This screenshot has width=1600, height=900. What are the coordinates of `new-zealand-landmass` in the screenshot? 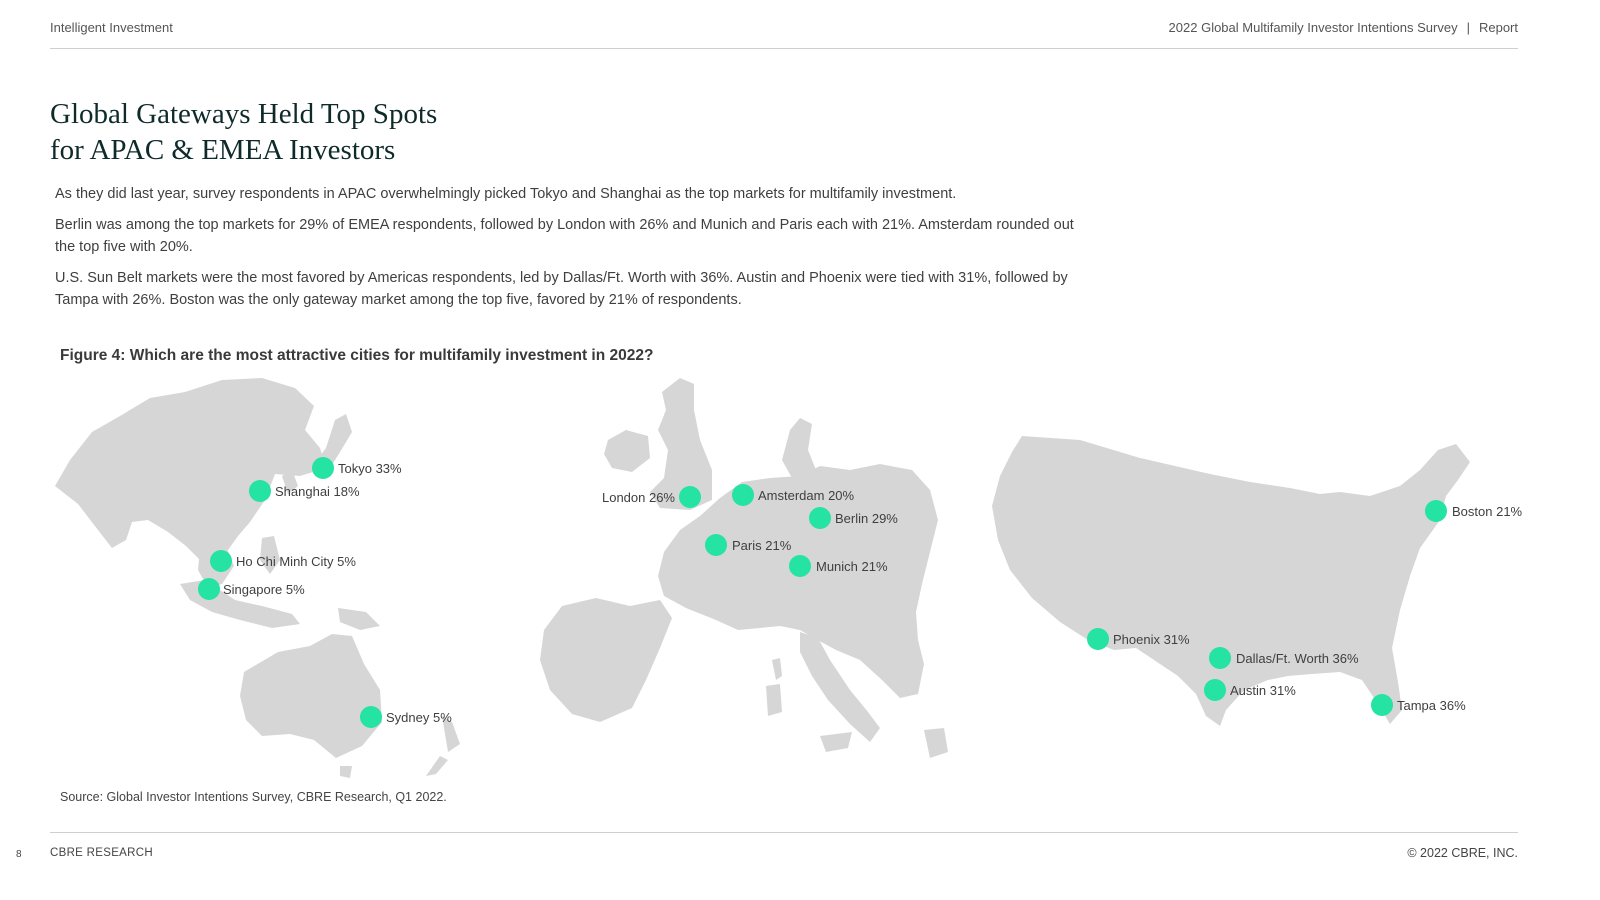 It's located at (443, 746).